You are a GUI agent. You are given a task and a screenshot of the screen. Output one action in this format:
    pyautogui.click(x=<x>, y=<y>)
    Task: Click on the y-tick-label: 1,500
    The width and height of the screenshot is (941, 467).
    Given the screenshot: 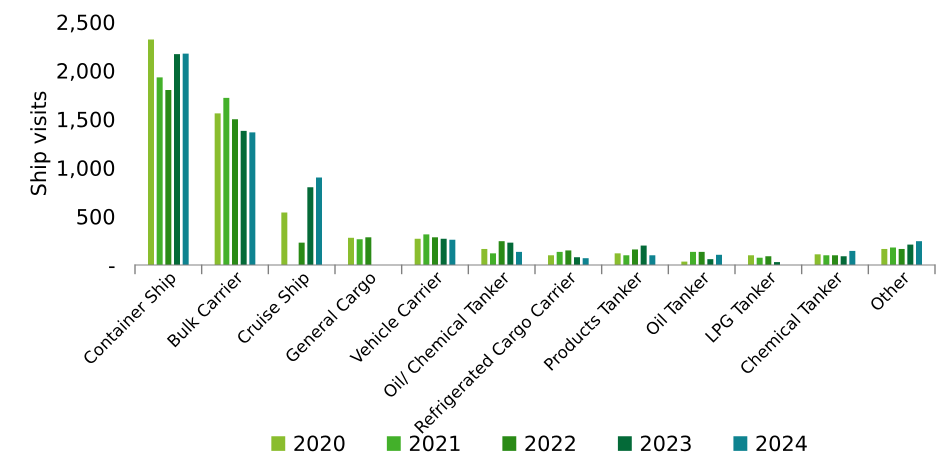 What is the action you would take?
    pyautogui.click(x=86, y=121)
    